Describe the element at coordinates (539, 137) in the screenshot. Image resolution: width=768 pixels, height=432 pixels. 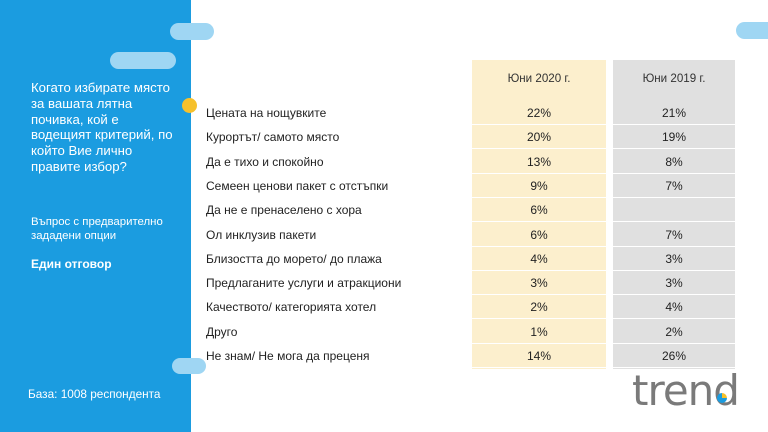
I see `value-2020: 20%` at that location.